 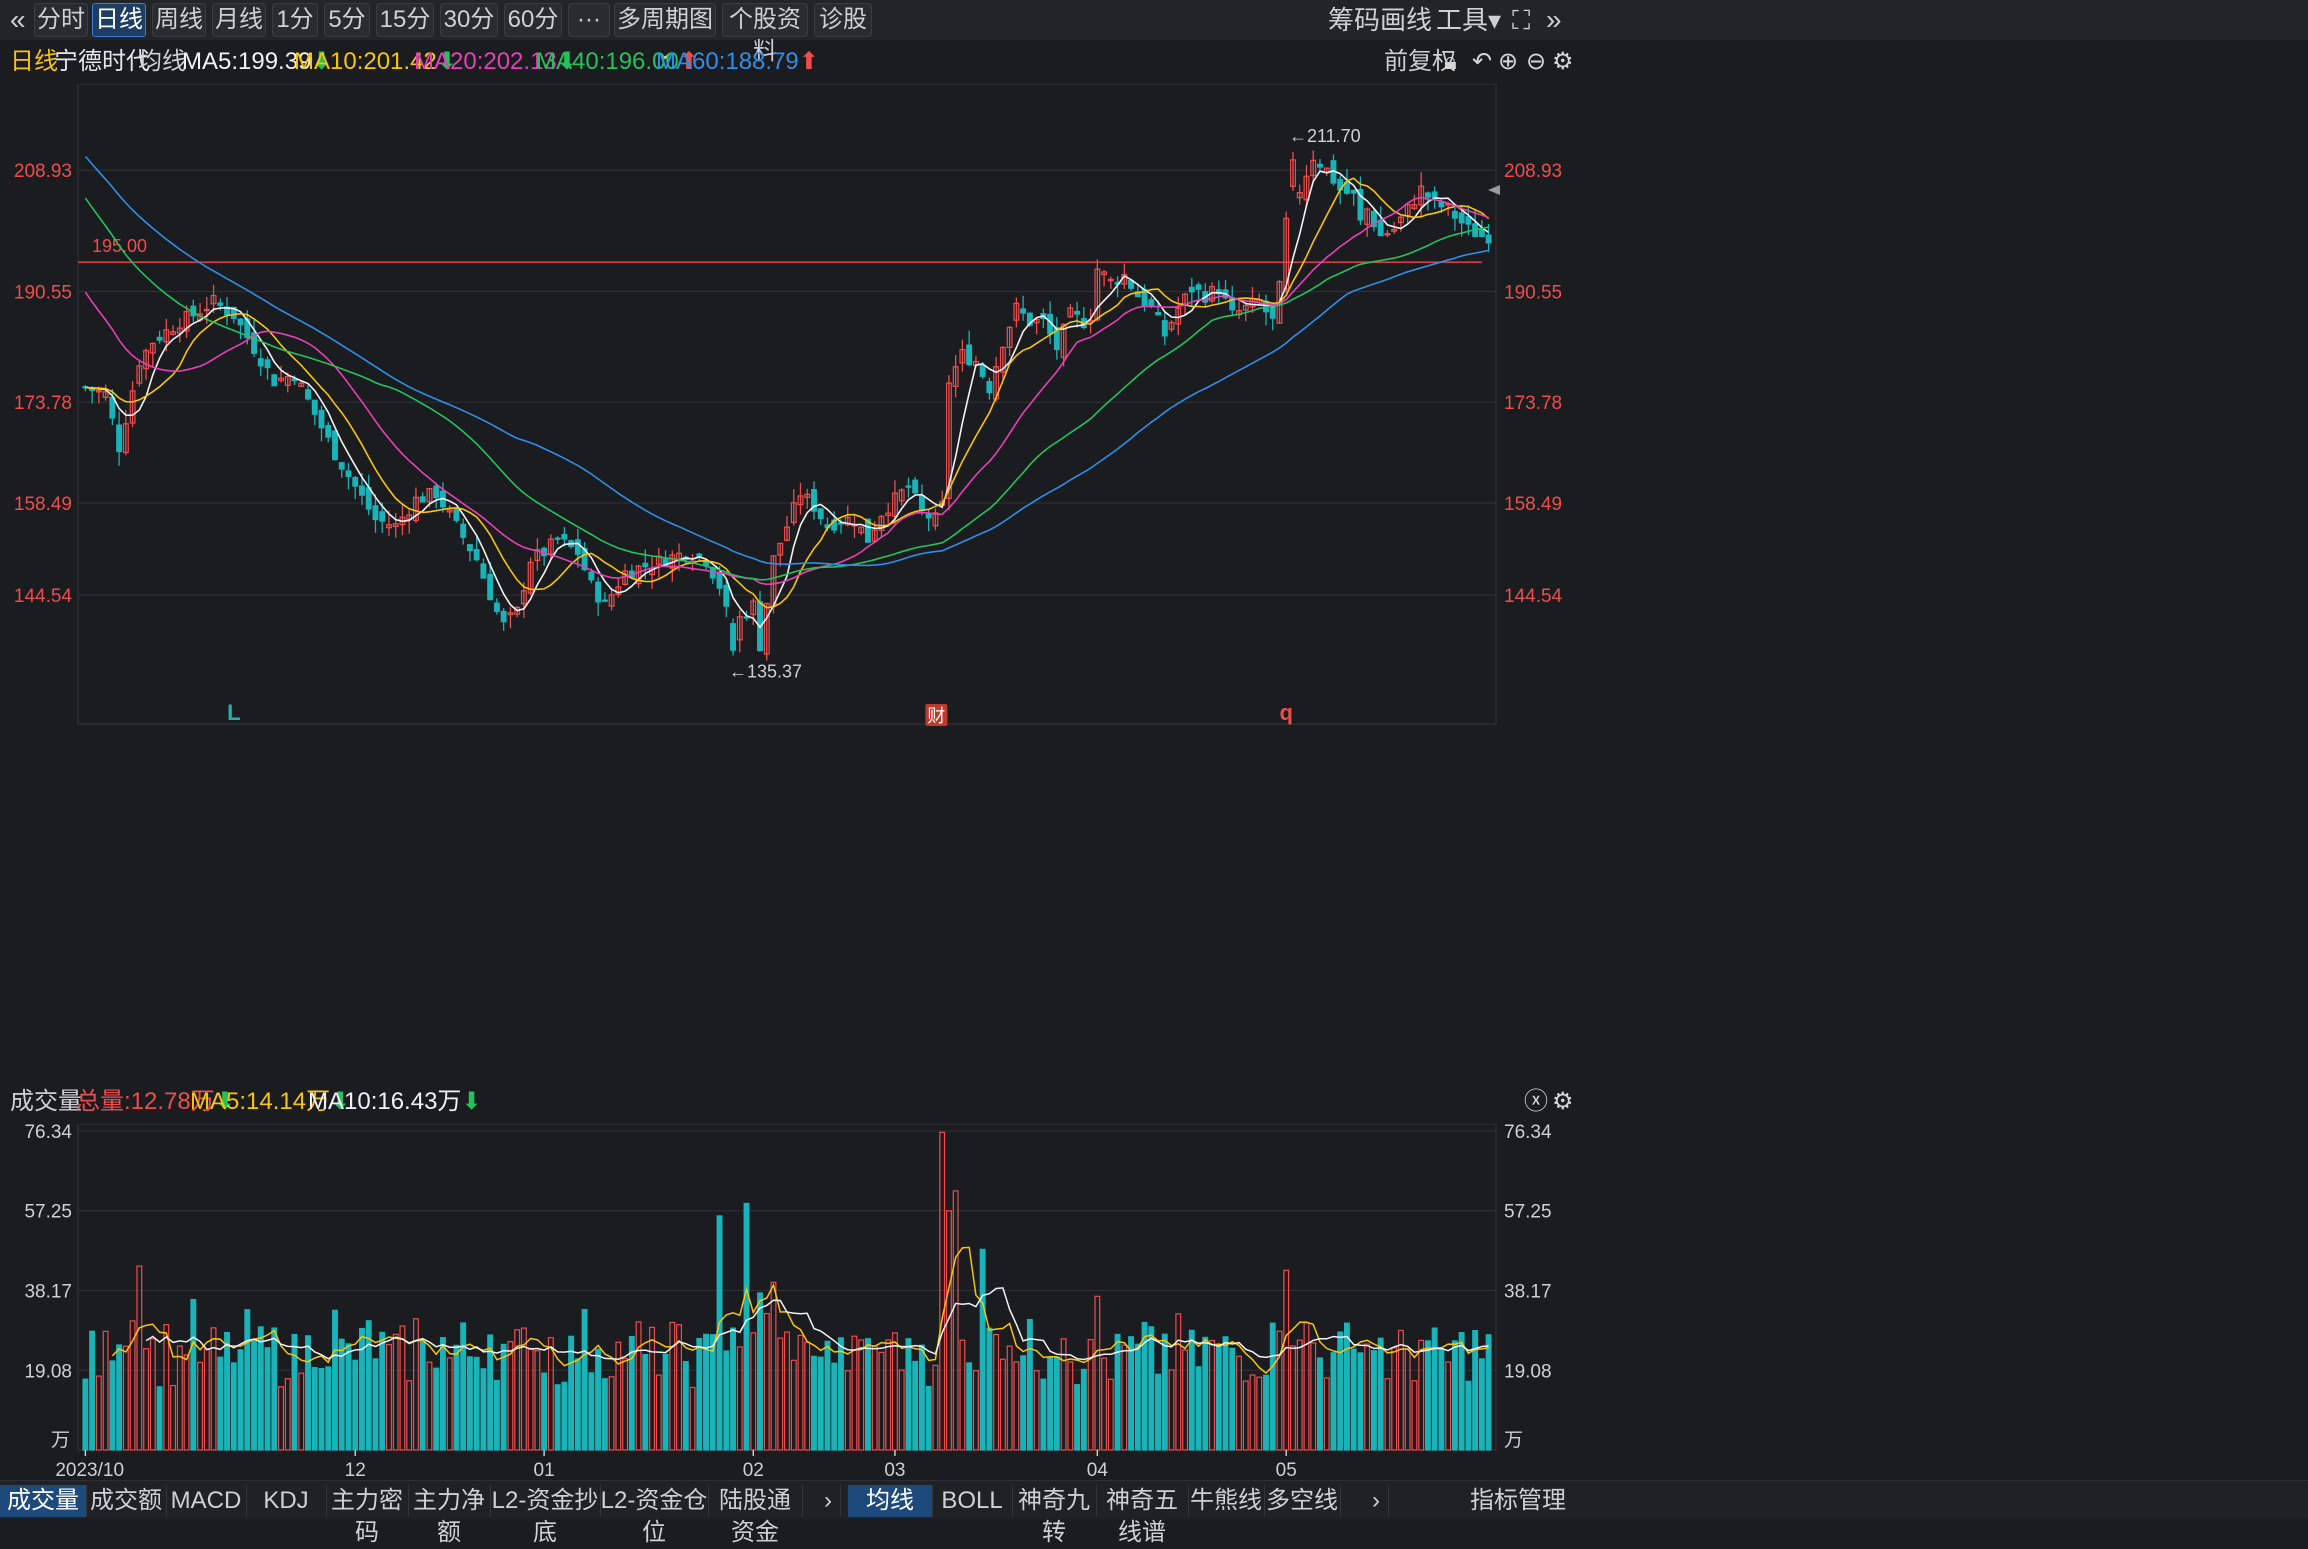 I want to click on chips-button: 筹码, so click(x=1354, y=20).